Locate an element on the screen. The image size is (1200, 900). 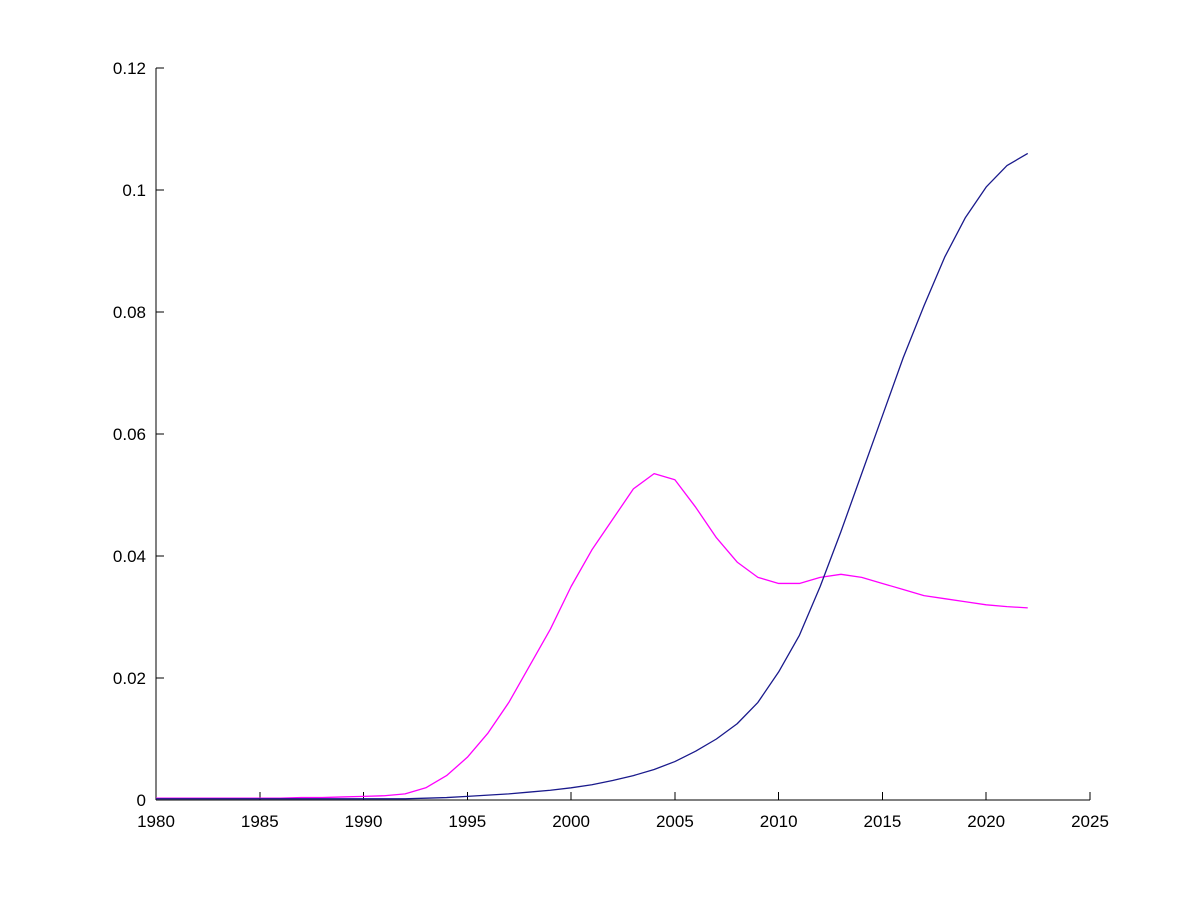
x-tick-label: 2000 is located at coordinates (571, 821).